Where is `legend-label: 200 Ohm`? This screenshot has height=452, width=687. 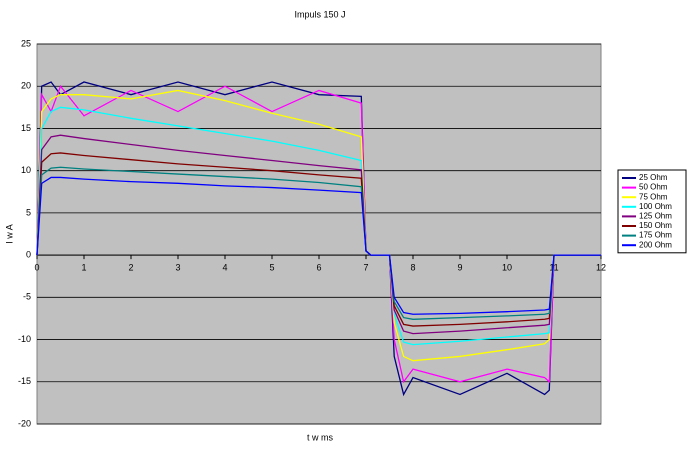
legend-label: 200 Ohm is located at coordinates (655, 244).